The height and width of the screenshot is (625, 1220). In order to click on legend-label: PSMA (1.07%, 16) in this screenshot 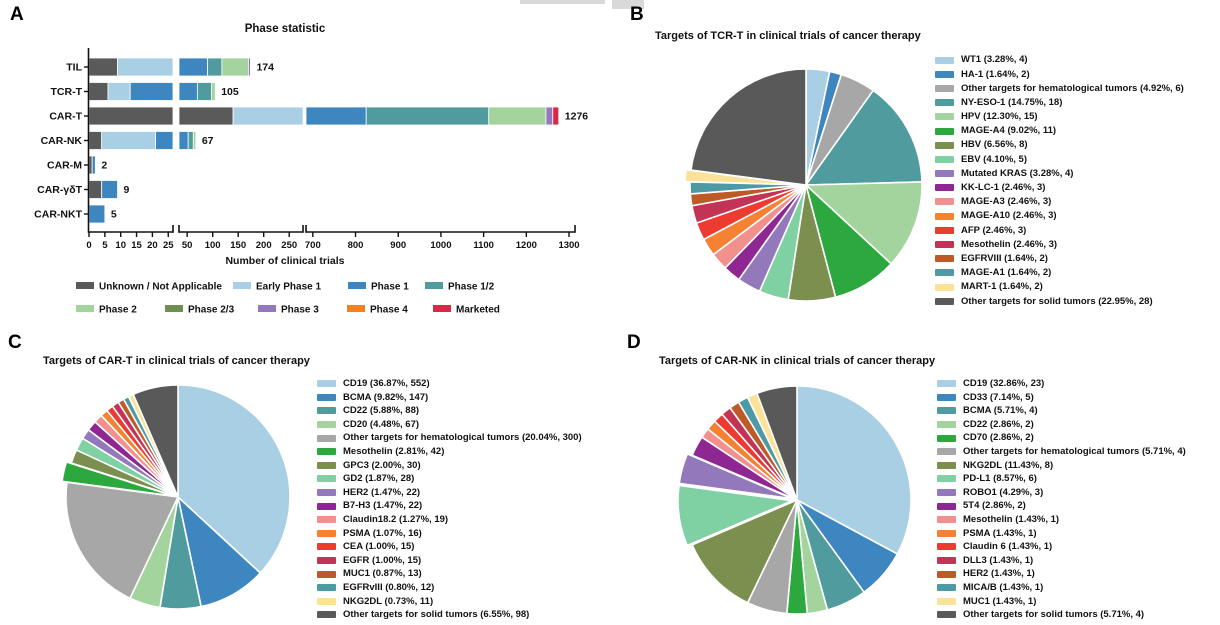, I will do `click(382, 533)`.